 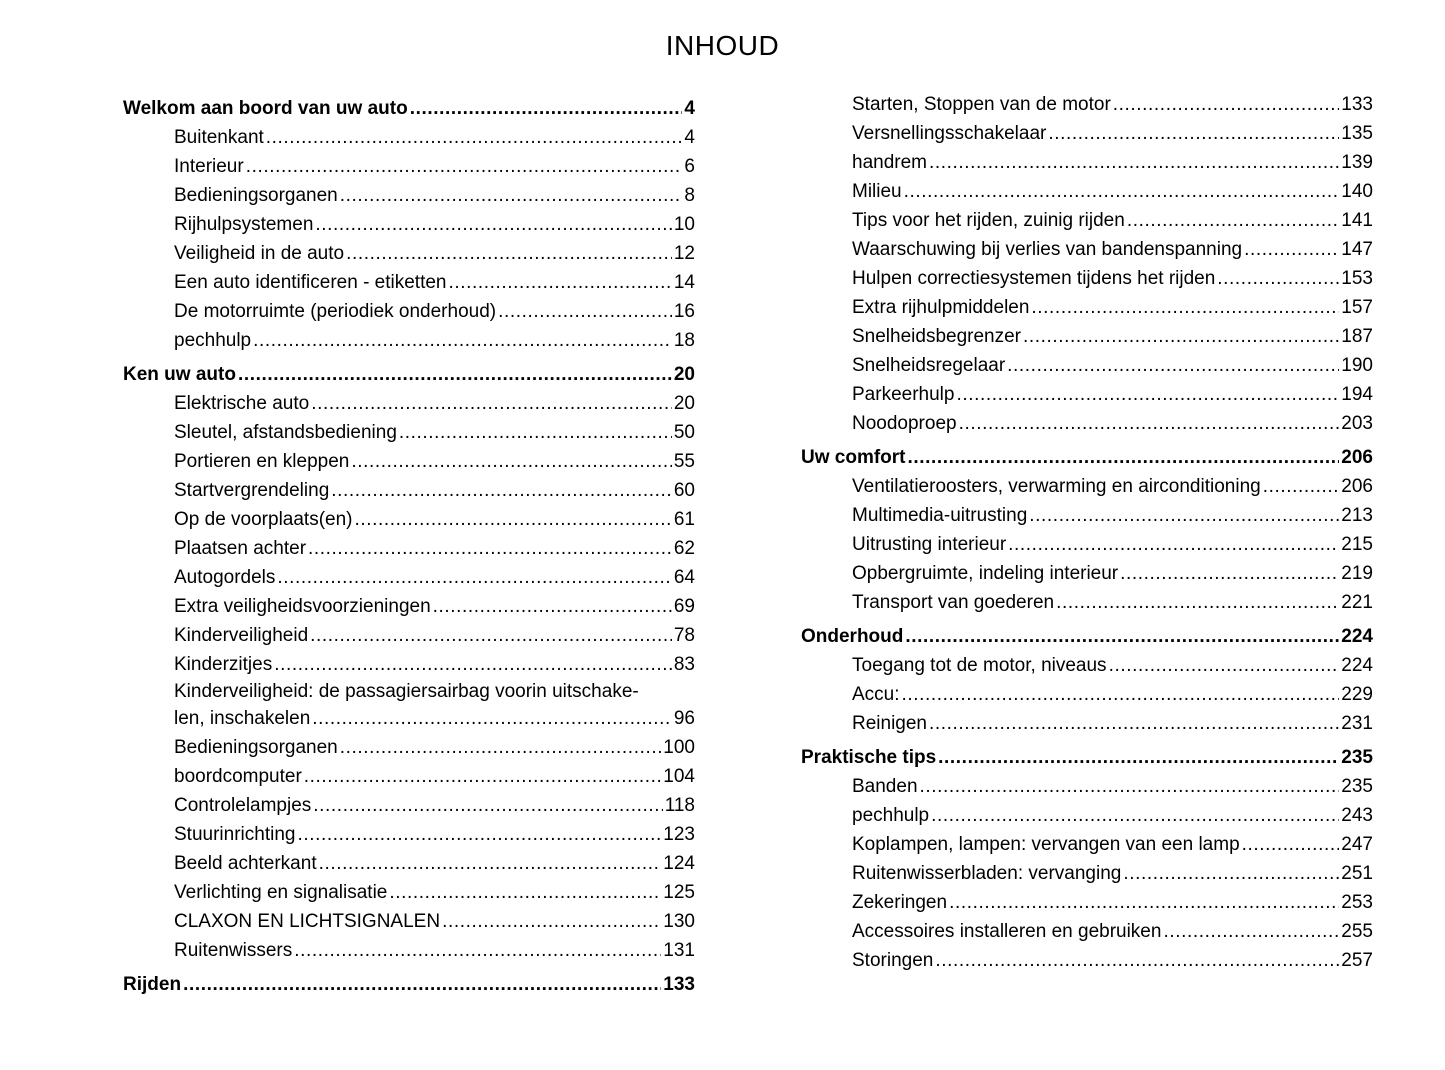 What do you see at coordinates (1087, 665) in the screenshot?
I see `toc-entry: Toegang tot de motor, niveaus 224` at bounding box center [1087, 665].